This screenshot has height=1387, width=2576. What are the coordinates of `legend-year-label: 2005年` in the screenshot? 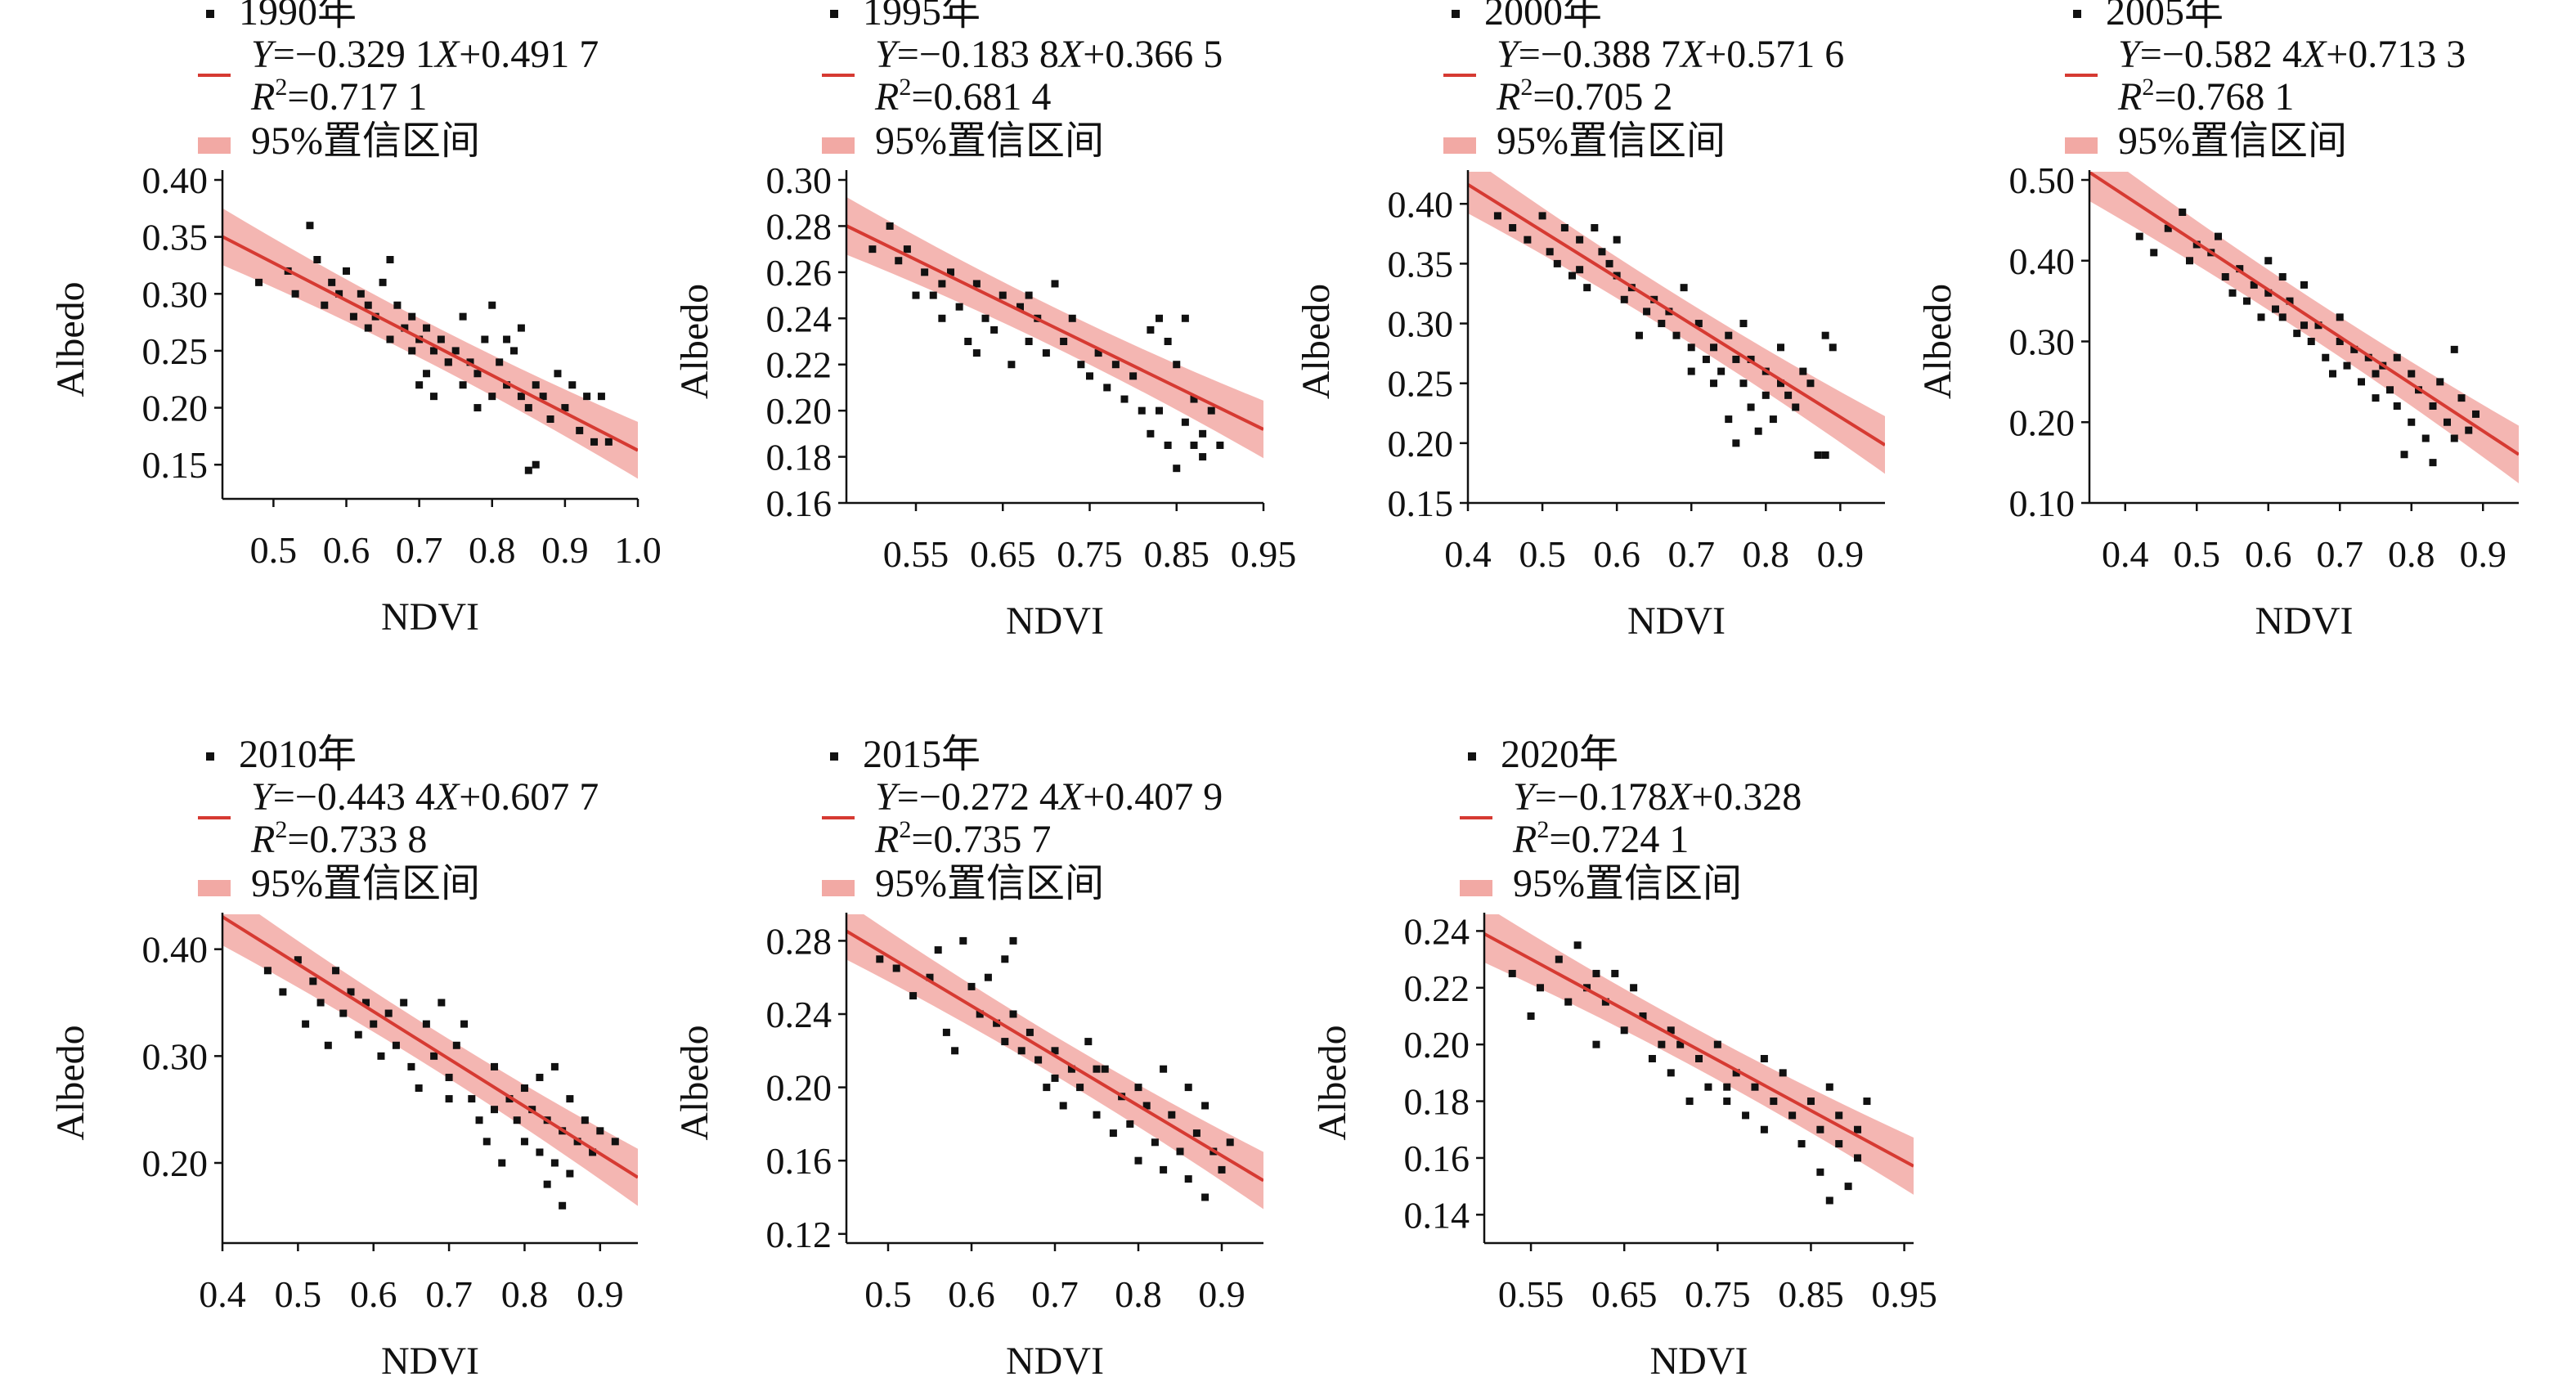 It's located at (2165, 17).